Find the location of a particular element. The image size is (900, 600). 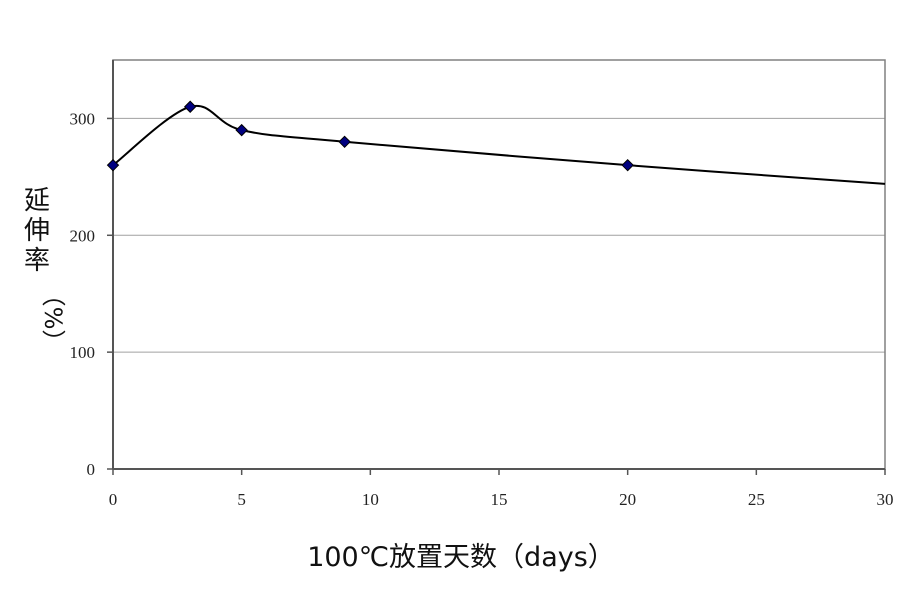

y-axis-title-char: 伸 is located at coordinates (37, 231).